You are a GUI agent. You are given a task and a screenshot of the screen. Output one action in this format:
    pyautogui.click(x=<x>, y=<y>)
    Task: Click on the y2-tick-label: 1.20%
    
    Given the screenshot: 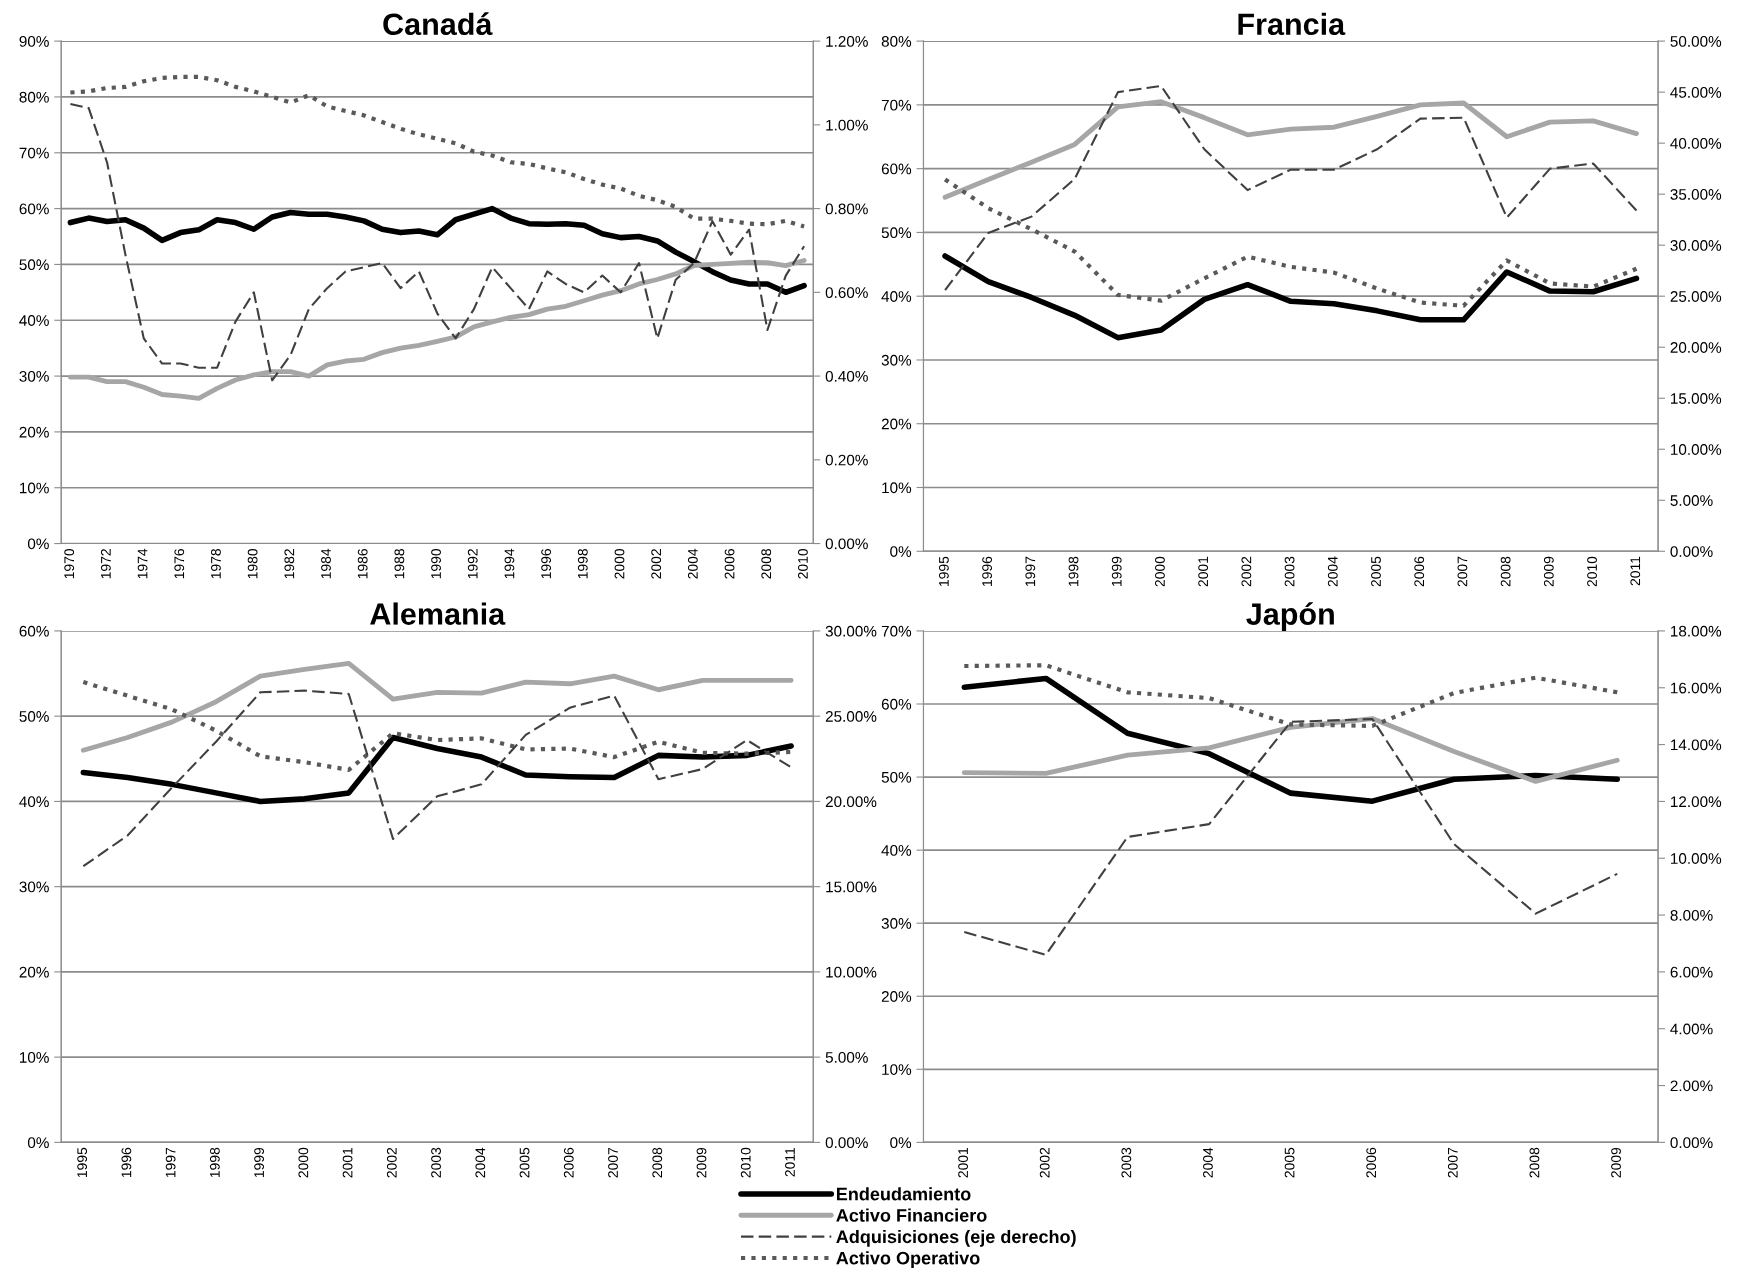 What is the action you would take?
    pyautogui.click(x=847, y=41)
    